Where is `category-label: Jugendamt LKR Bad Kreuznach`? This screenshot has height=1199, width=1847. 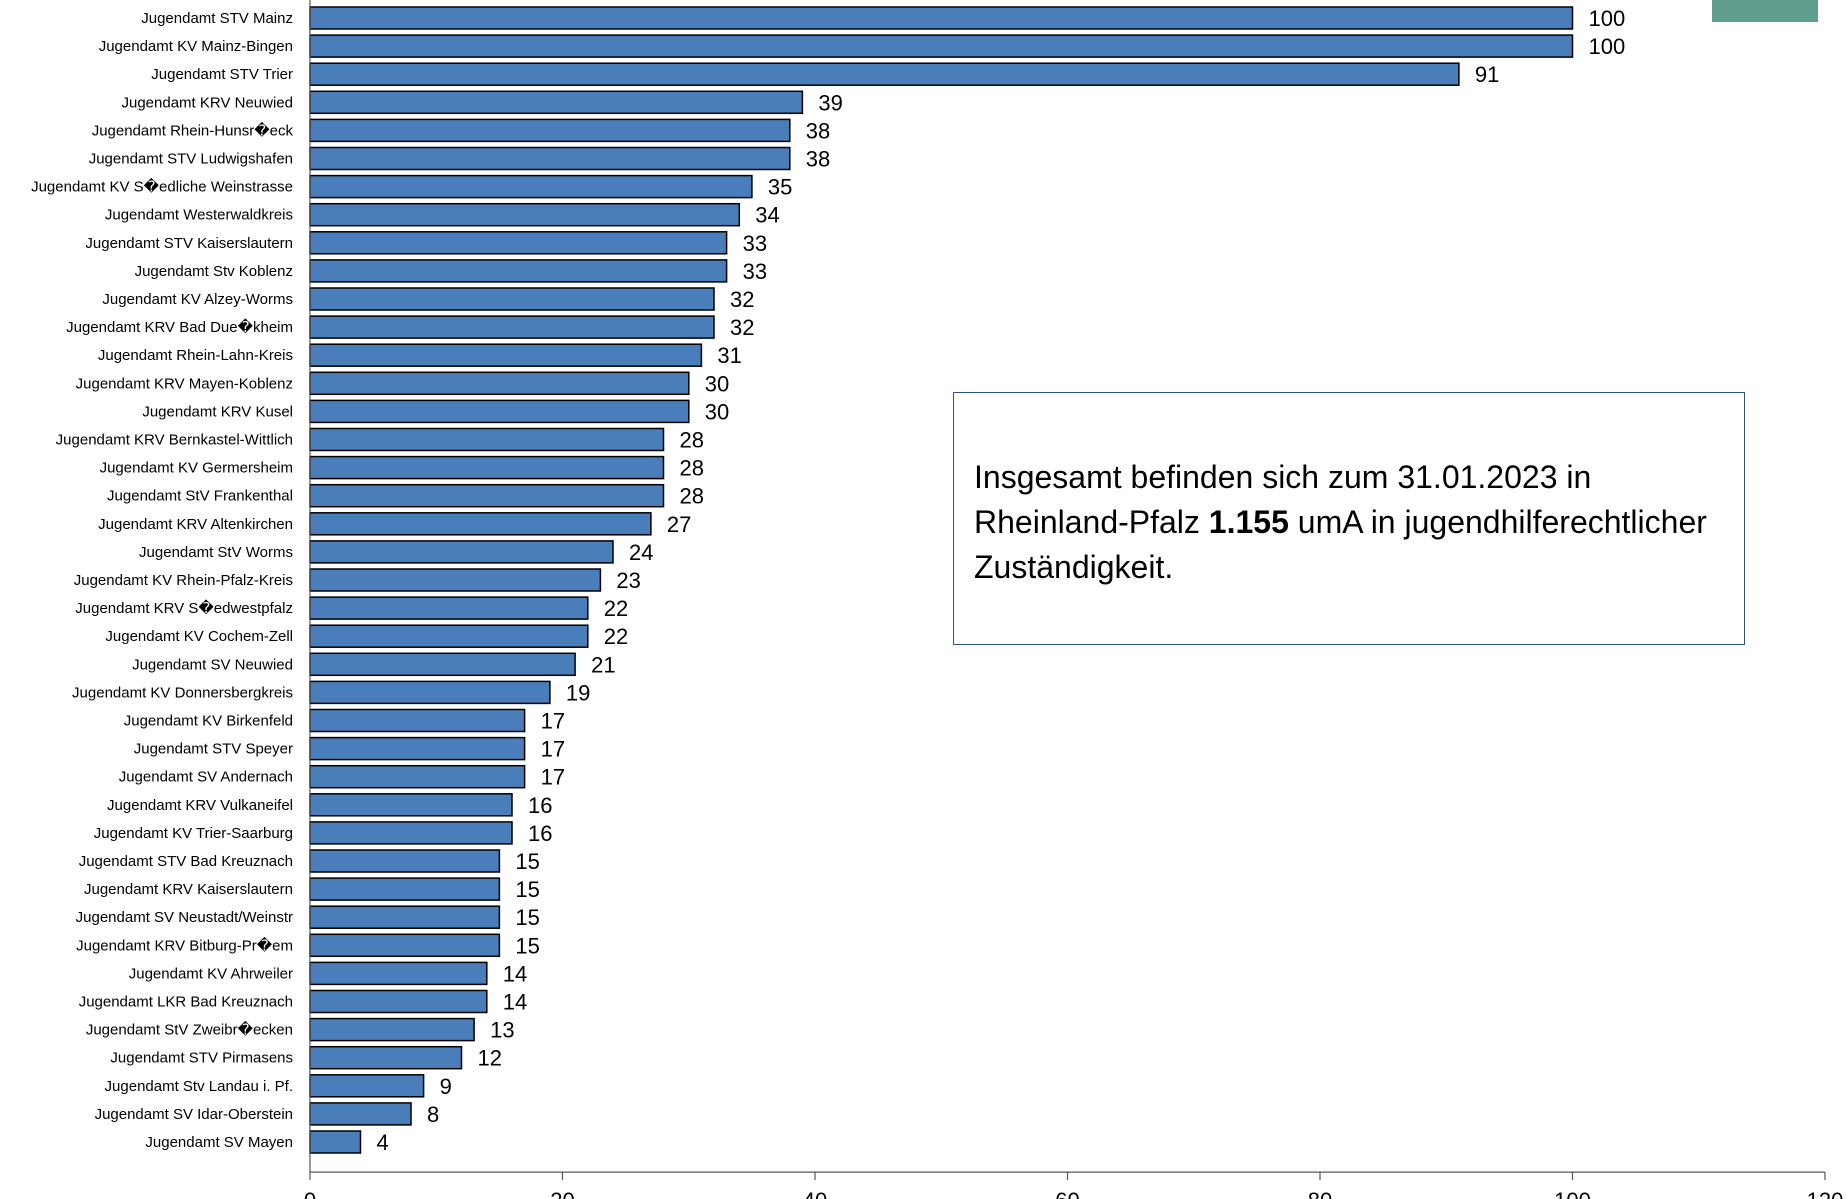 category-label: Jugendamt LKR Bad Kreuznach is located at coordinates (186, 1002).